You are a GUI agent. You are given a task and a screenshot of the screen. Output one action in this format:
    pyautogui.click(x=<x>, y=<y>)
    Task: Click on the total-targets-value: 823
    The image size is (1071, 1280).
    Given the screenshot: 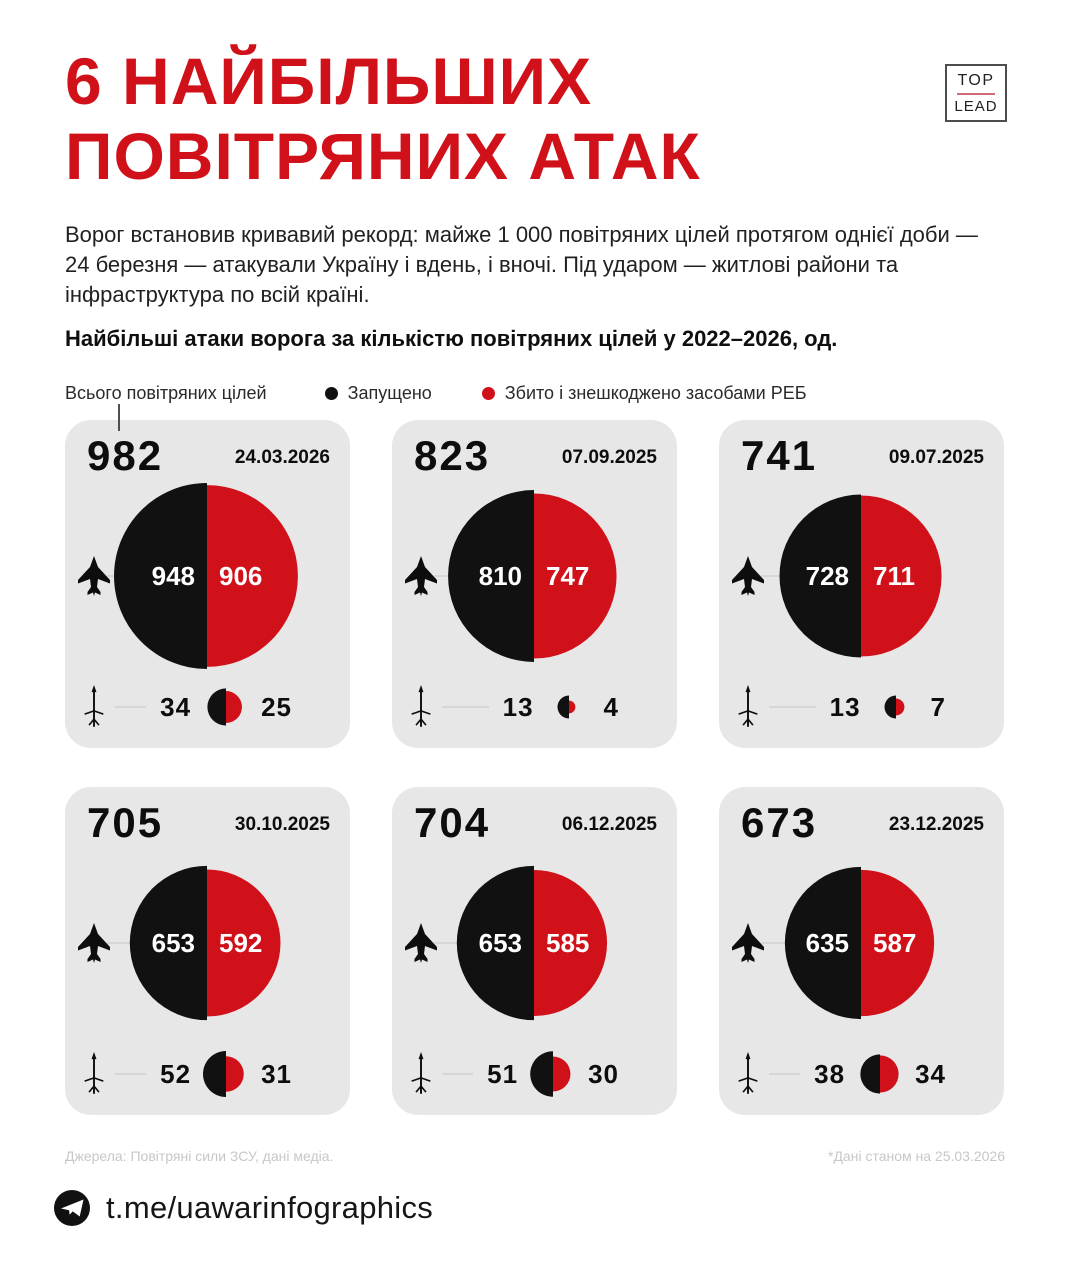 What is the action you would take?
    pyautogui.click(x=452, y=455)
    